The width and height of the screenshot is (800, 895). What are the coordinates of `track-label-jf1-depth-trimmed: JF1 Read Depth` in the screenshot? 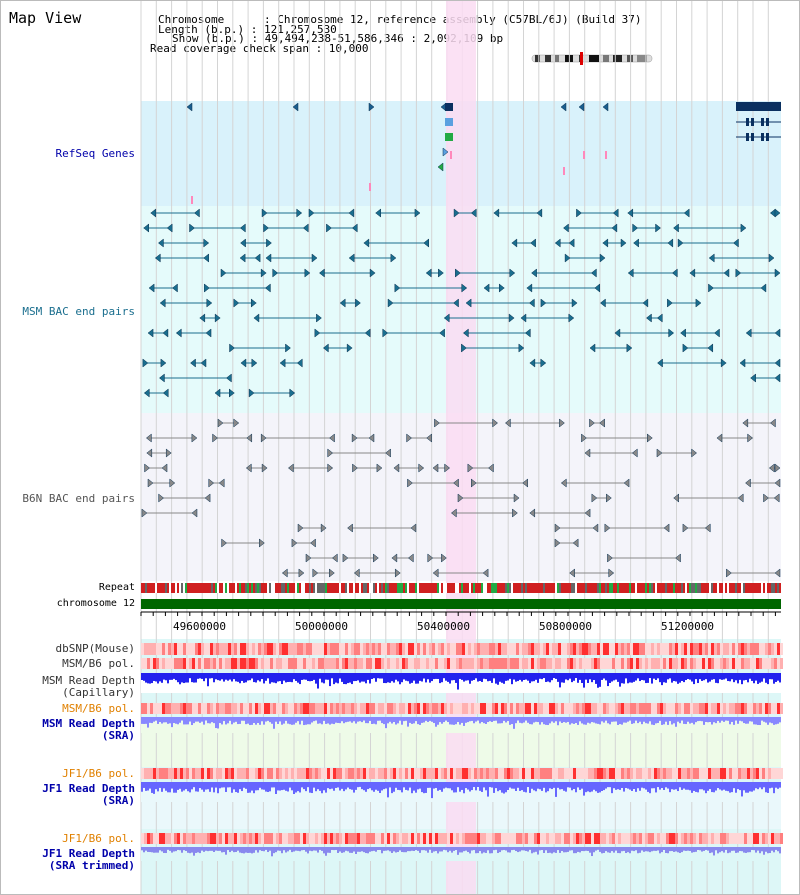 It's located at (88, 853).